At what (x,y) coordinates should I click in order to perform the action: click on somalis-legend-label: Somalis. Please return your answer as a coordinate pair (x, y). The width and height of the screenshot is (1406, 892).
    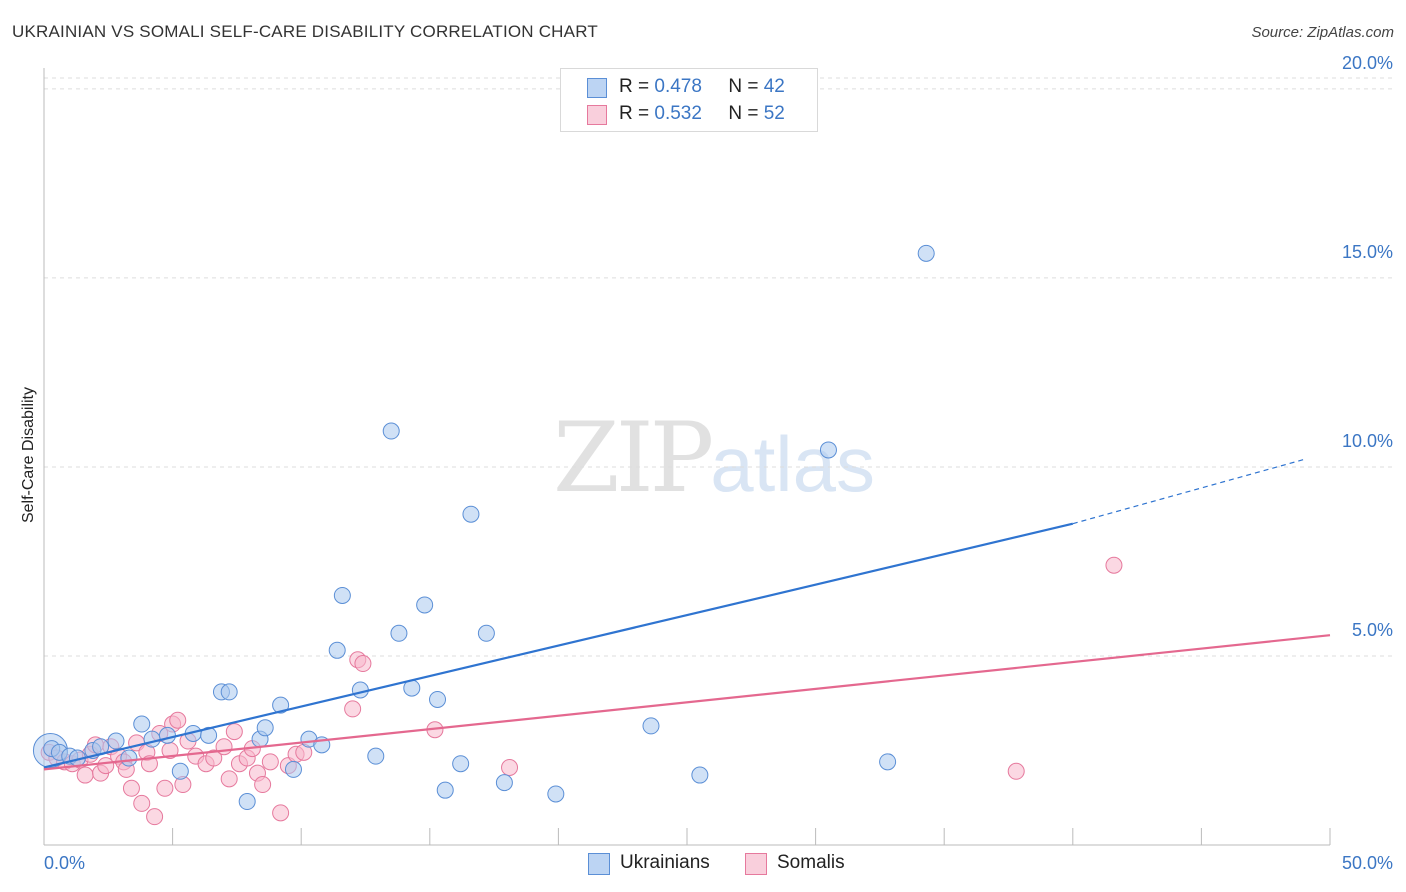
    Looking at the image, I should click on (811, 862).